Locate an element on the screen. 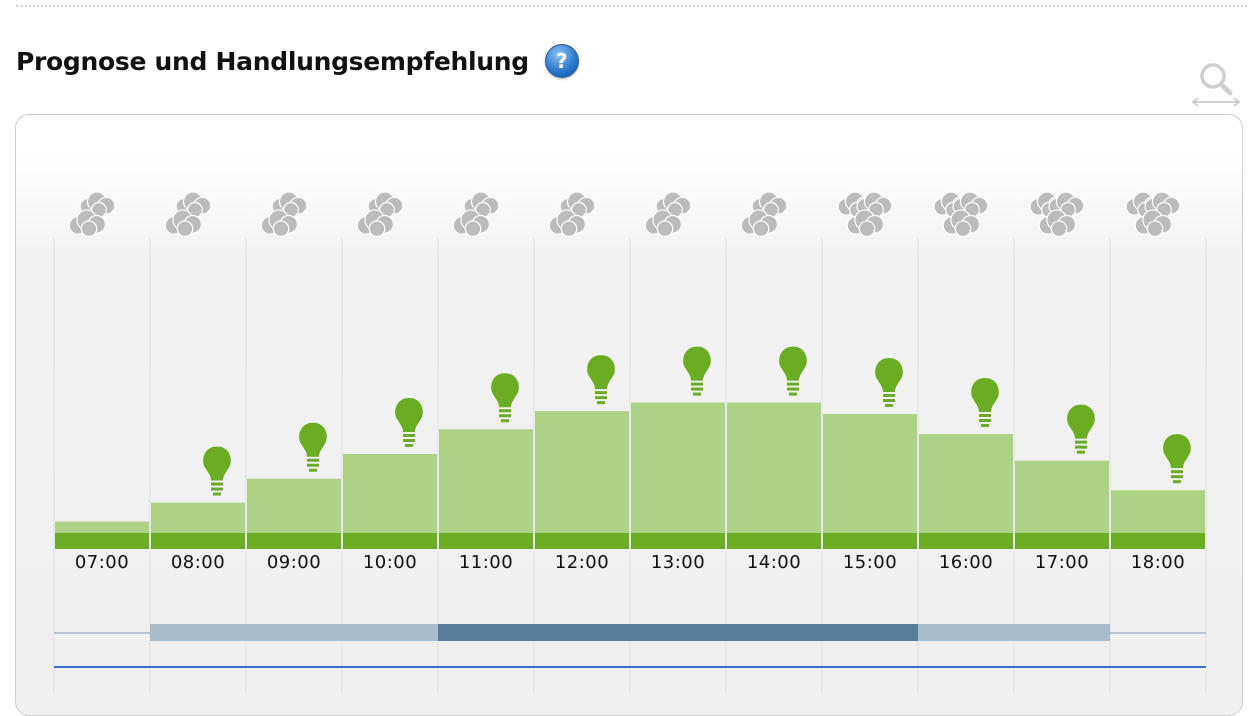 The height and width of the screenshot is (716, 1255). question-mark-icon: ? is located at coordinates (561, 61).